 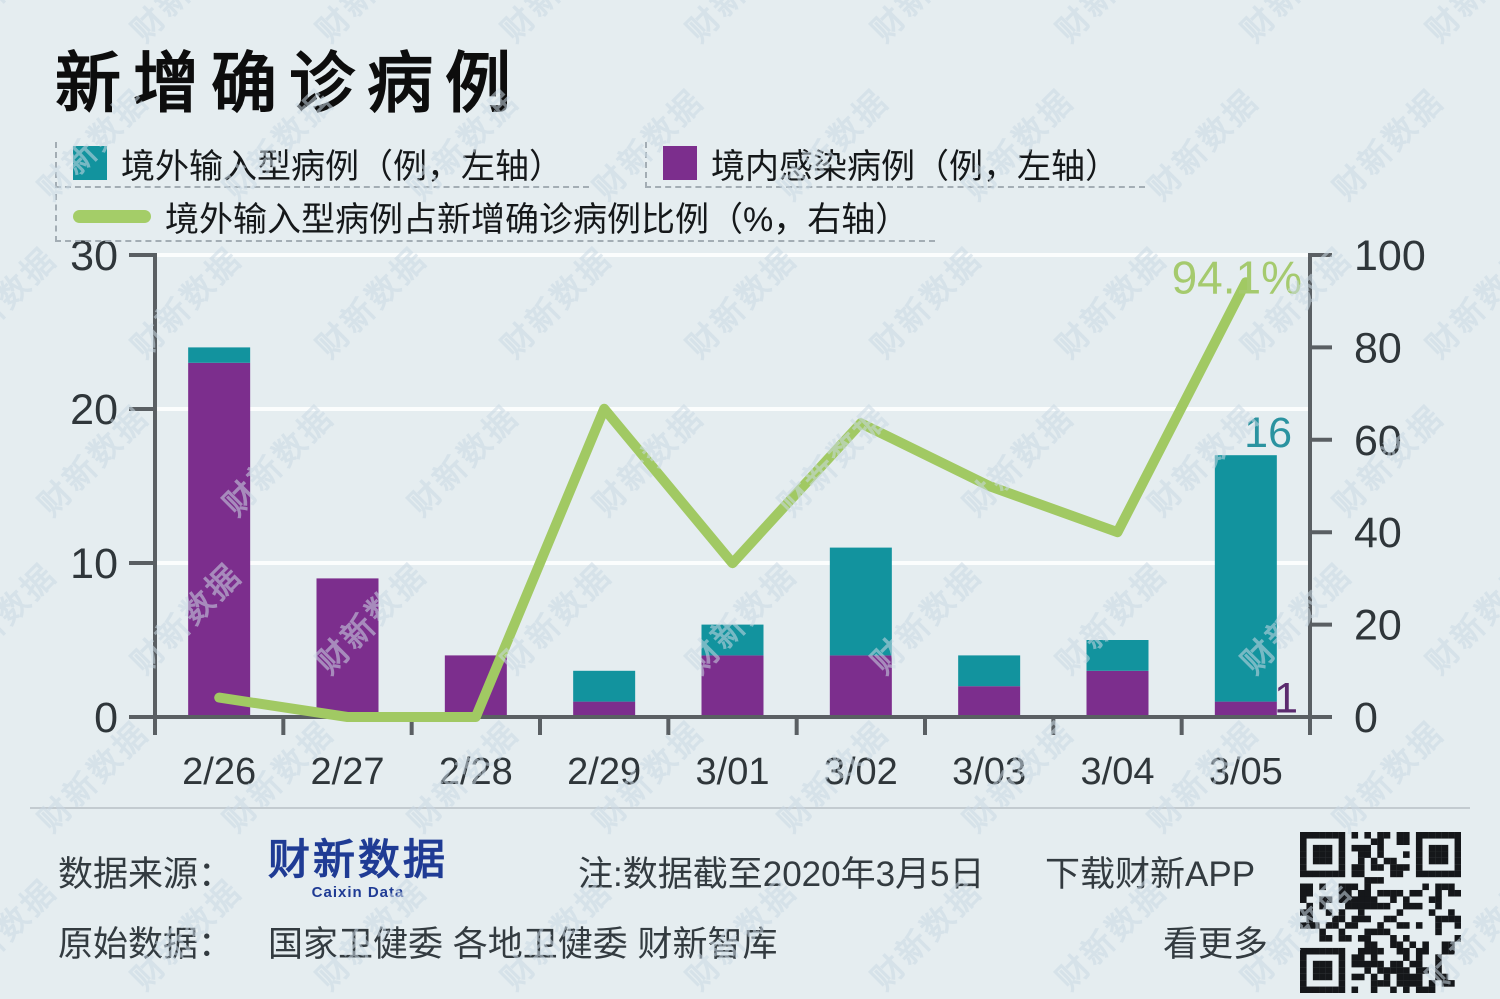 What do you see at coordinates (219, 772) in the screenshot?
I see `x-category-label: 2/26` at bounding box center [219, 772].